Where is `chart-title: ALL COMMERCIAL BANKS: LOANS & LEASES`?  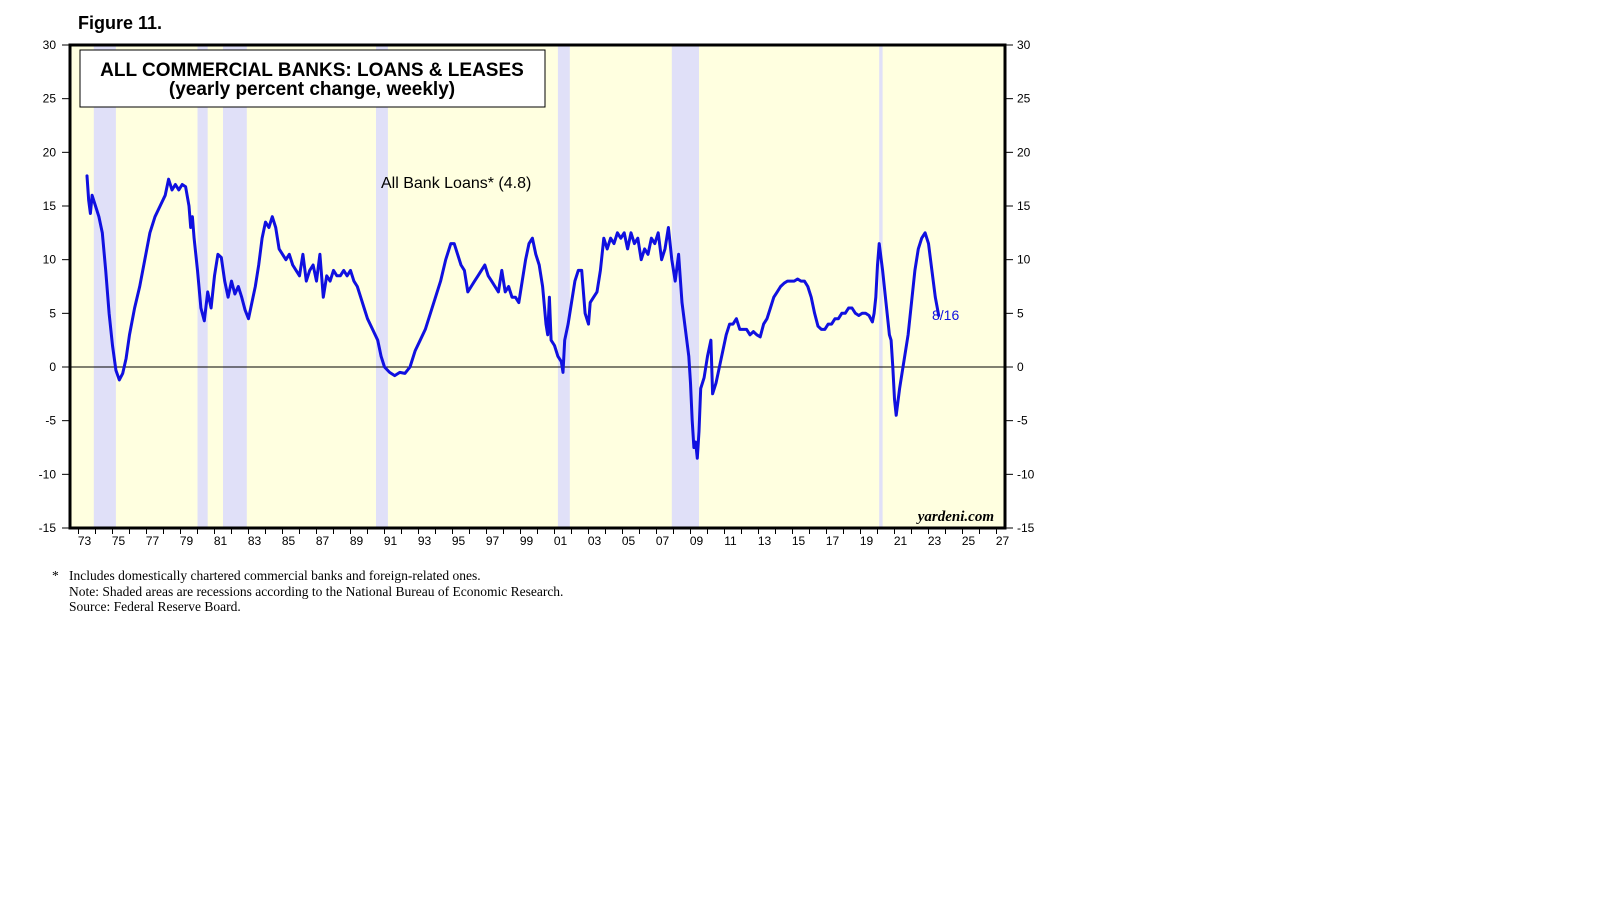
chart-title: ALL COMMERCIAL BANKS: LOANS & LEASES is located at coordinates (312, 70).